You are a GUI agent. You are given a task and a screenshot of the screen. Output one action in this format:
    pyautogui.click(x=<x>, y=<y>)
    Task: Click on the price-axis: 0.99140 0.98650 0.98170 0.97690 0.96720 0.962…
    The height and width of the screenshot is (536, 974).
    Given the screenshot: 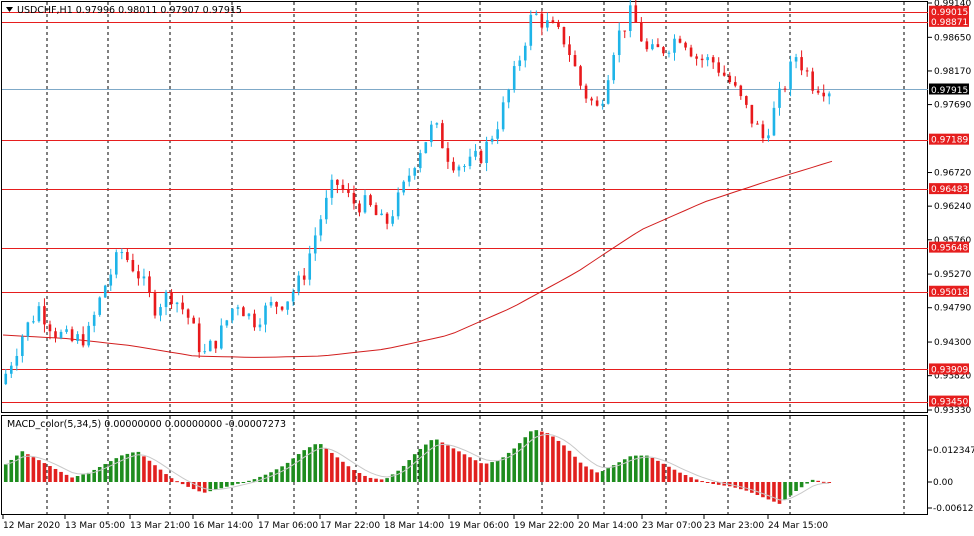 What is the action you would take?
    pyautogui.click(x=949, y=208)
    